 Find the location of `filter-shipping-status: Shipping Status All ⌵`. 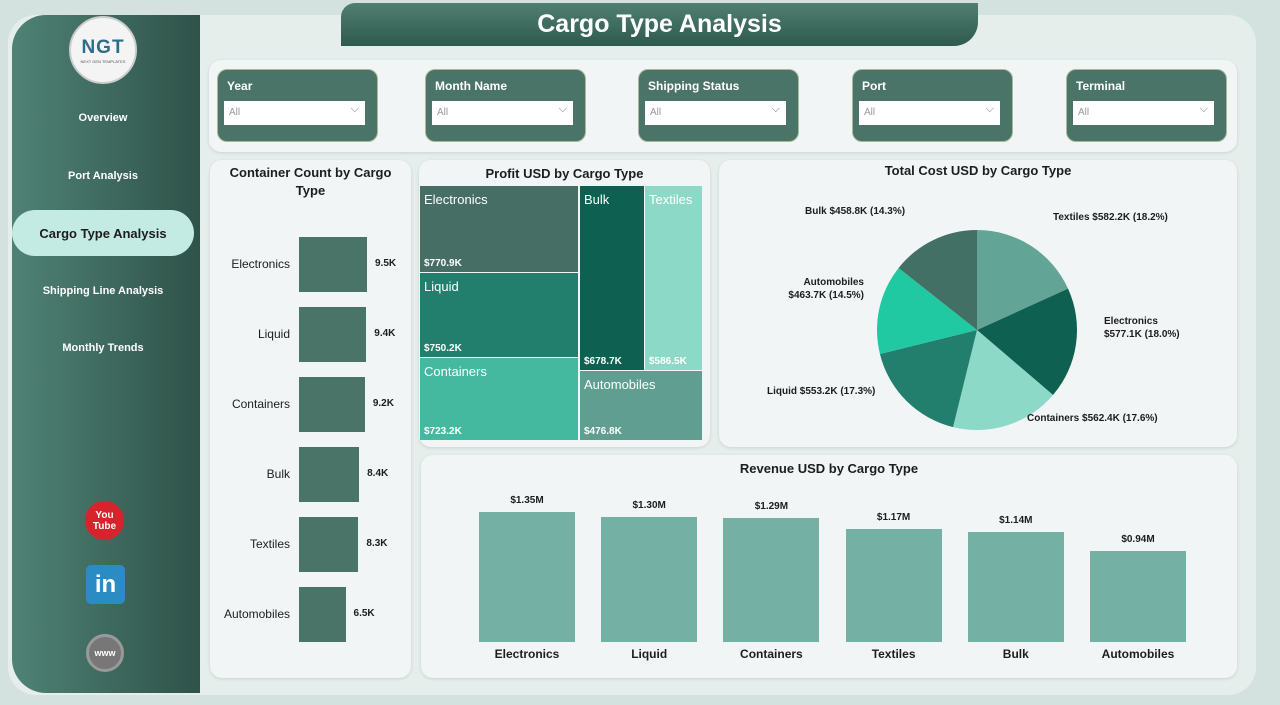

filter-shipping-status: Shipping Status All ⌵ is located at coordinates (718, 105).